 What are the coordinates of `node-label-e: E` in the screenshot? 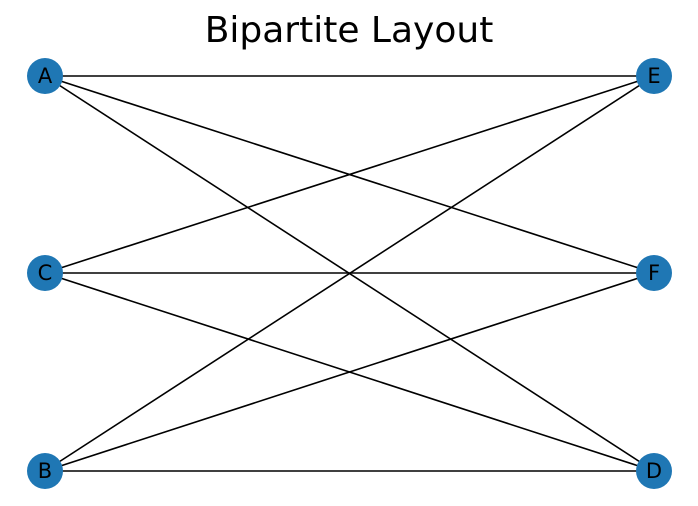 It's located at (653, 76).